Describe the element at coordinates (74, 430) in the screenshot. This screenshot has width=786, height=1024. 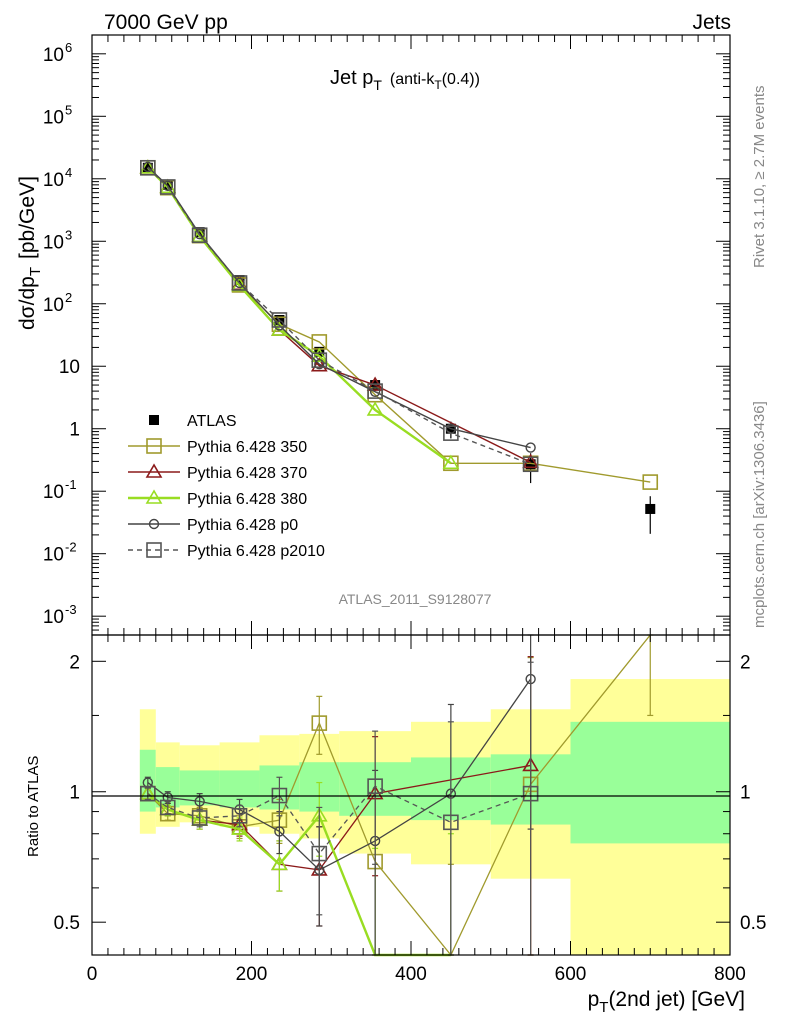
I see `y-tick-label: 1` at that location.